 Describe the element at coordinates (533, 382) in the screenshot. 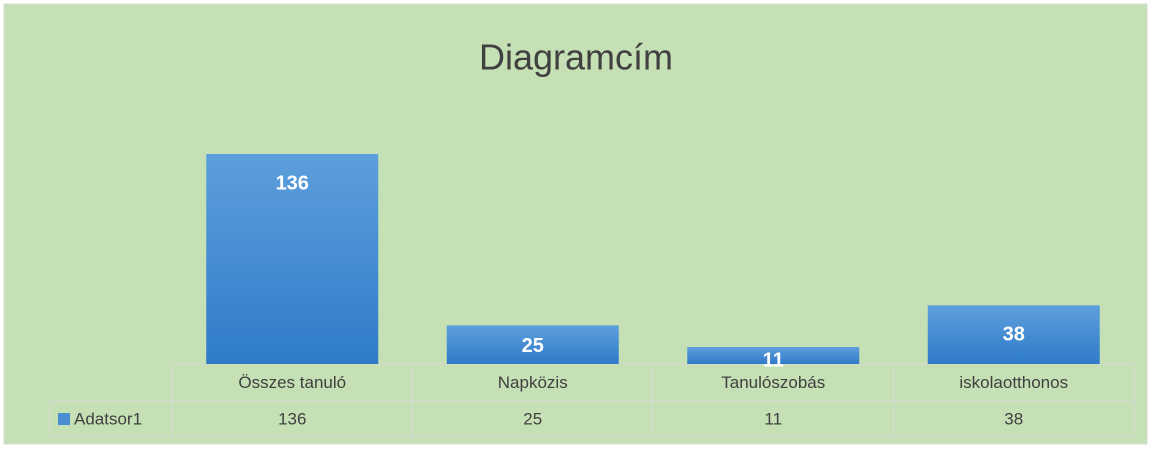

I see `x-tick-label: Napközis` at that location.